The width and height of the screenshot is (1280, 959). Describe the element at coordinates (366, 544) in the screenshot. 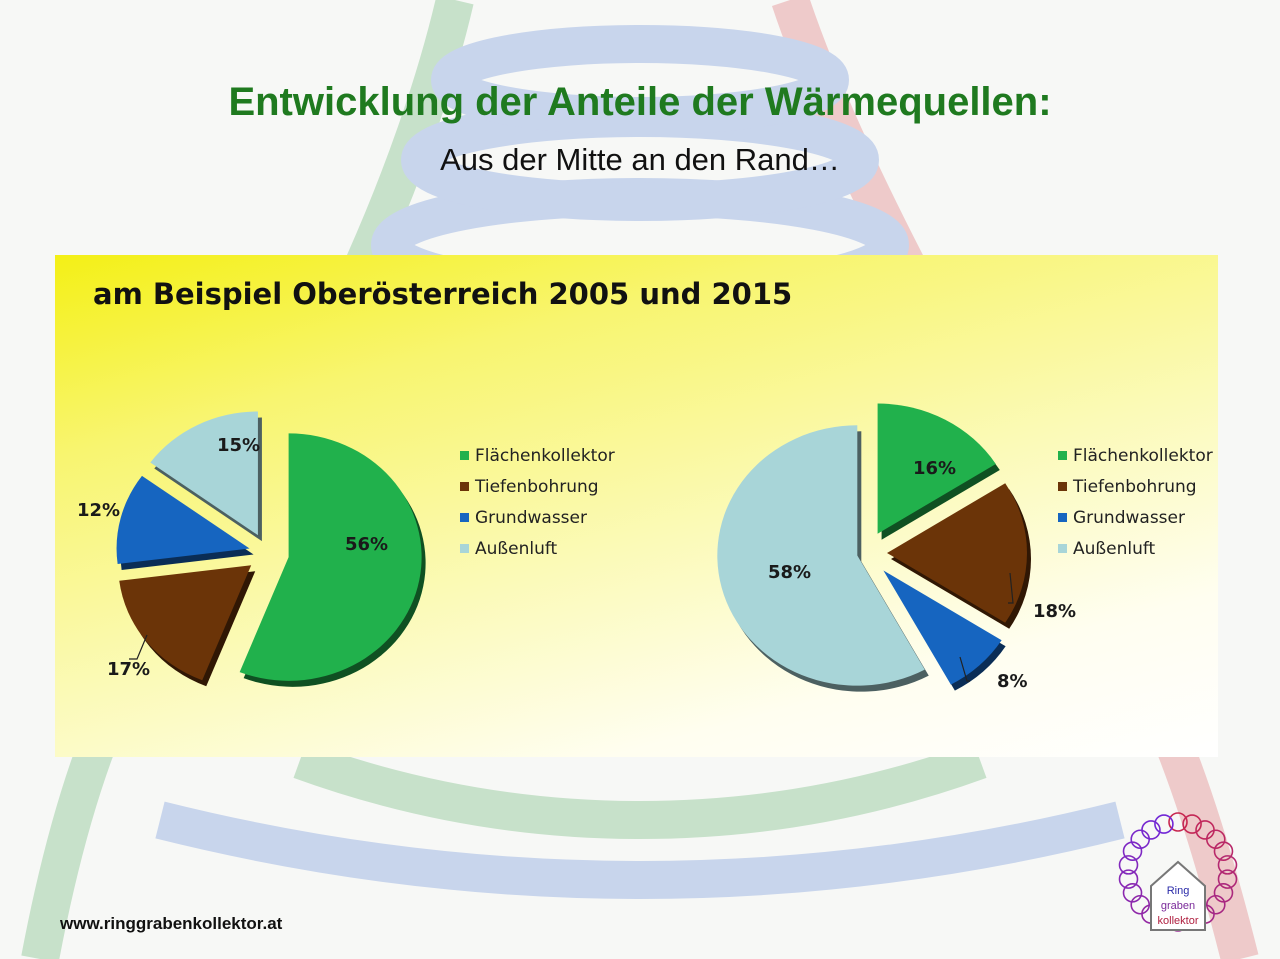

I see `data-label: 56%` at that location.